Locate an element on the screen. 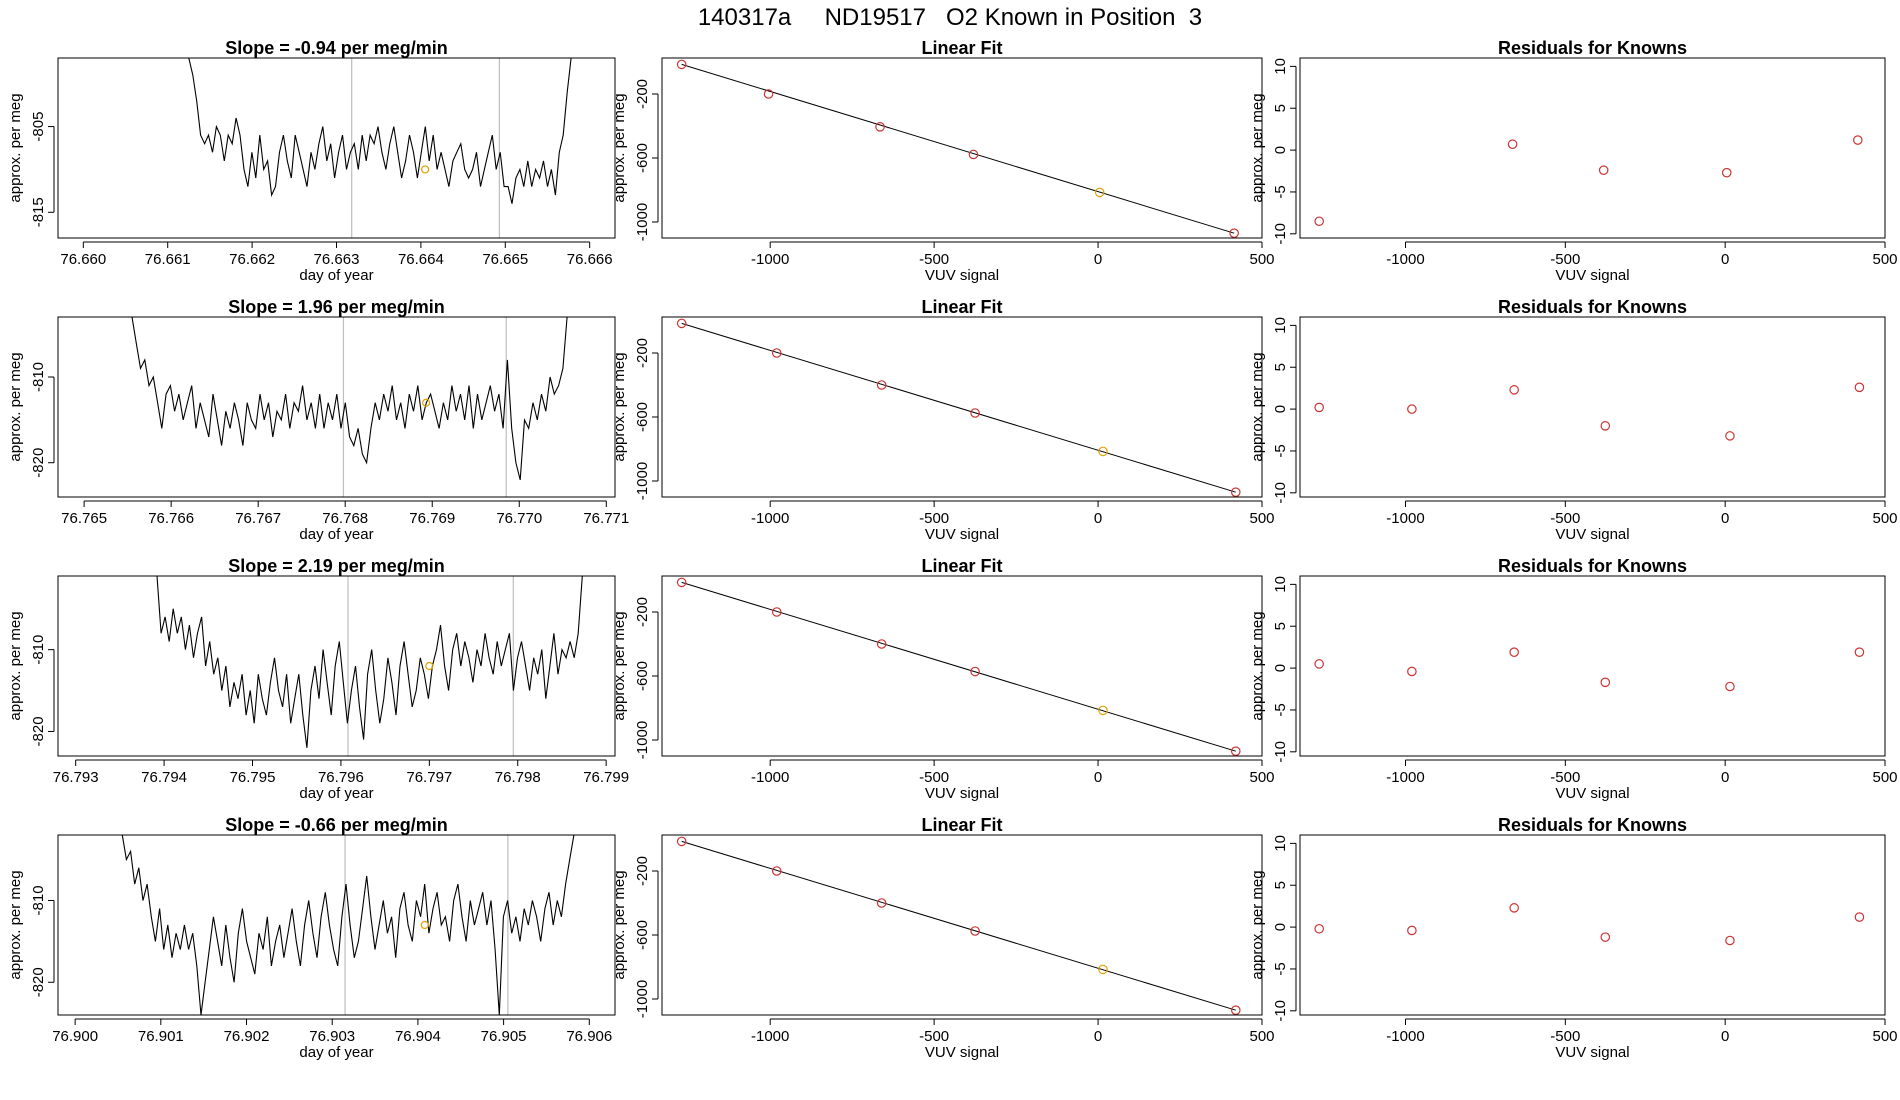  panel-1-0-frame is located at coordinates (336, 407).